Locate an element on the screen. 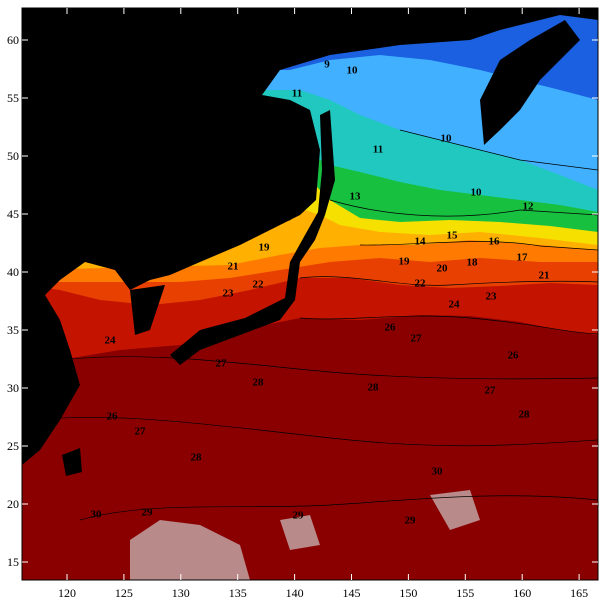 The width and height of the screenshot is (604, 610). contour-label: 12 is located at coordinates (529, 207).